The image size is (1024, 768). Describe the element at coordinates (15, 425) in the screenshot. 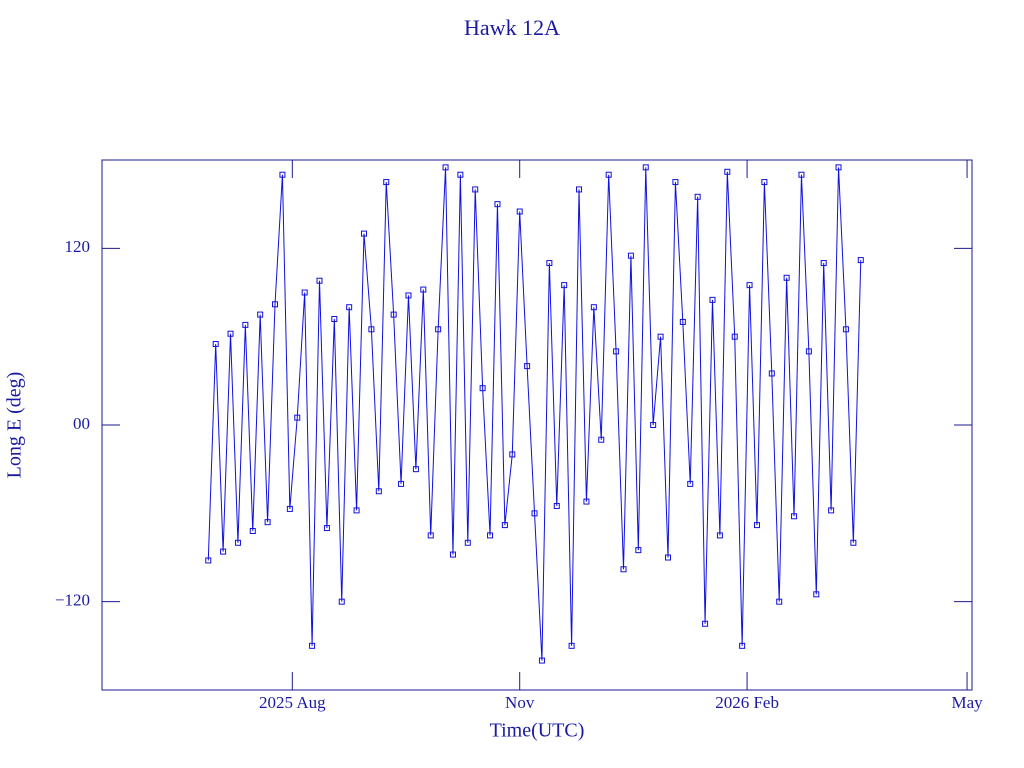

I see `y-axis-label: Long E (deg)` at that location.